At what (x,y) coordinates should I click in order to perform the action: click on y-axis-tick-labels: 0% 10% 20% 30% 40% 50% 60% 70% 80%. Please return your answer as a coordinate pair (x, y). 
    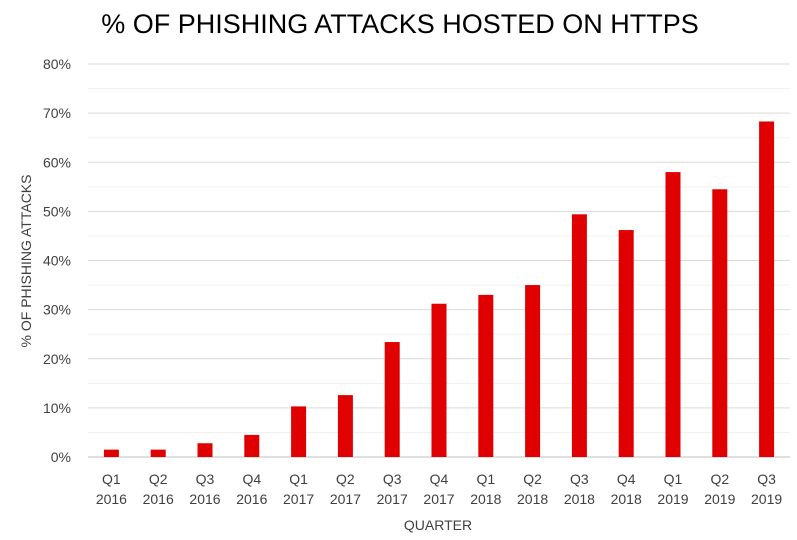
    Looking at the image, I should click on (57, 260).